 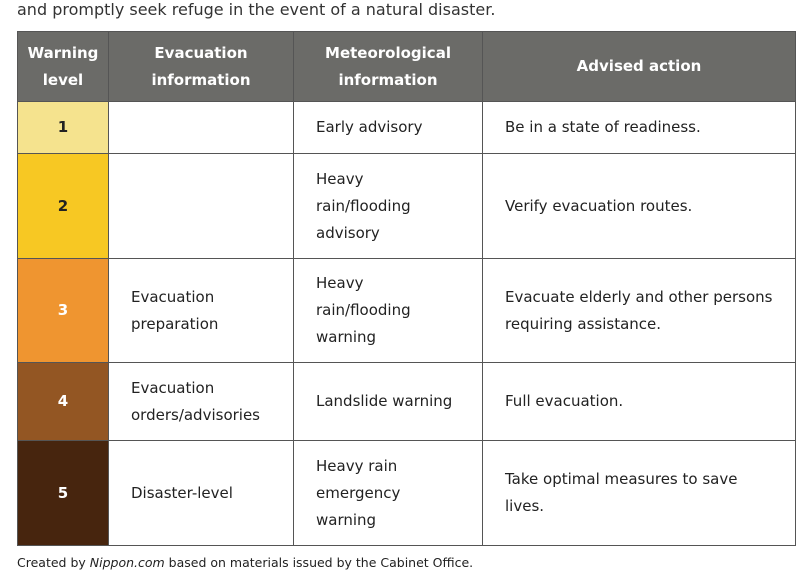 I want to click on footnote-prefix: Created by, so click(x=53, y=562).